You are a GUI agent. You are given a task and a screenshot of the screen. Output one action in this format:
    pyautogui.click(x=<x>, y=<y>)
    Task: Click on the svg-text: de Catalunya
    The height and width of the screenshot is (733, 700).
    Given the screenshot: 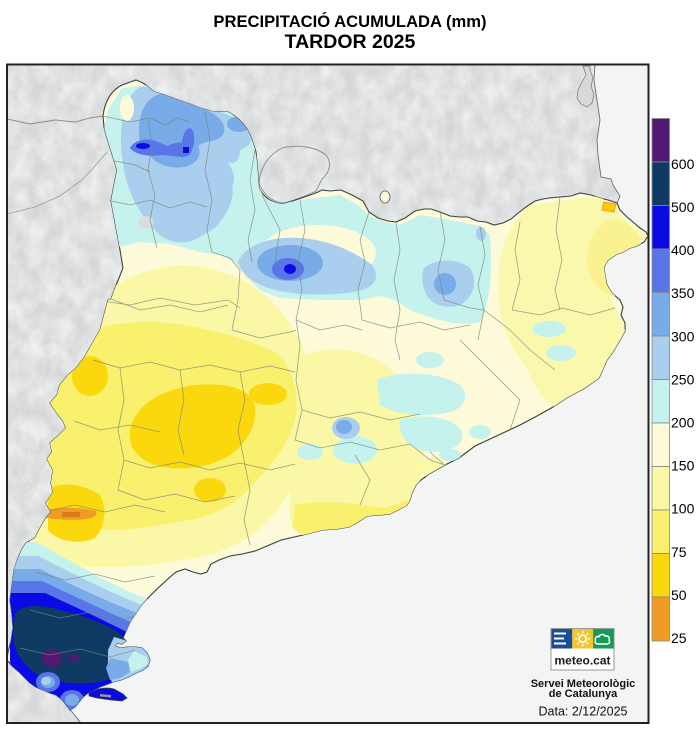 What is the action you would take?
    pyautogui.click(x=583, y=694)
    